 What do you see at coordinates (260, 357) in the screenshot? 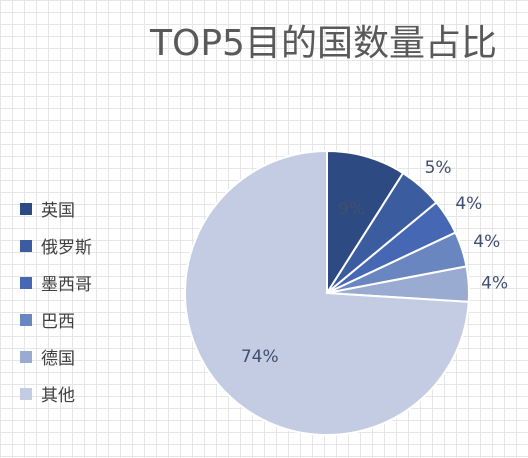
I see `slice-label: 74%` at bounding box center [260, 357].